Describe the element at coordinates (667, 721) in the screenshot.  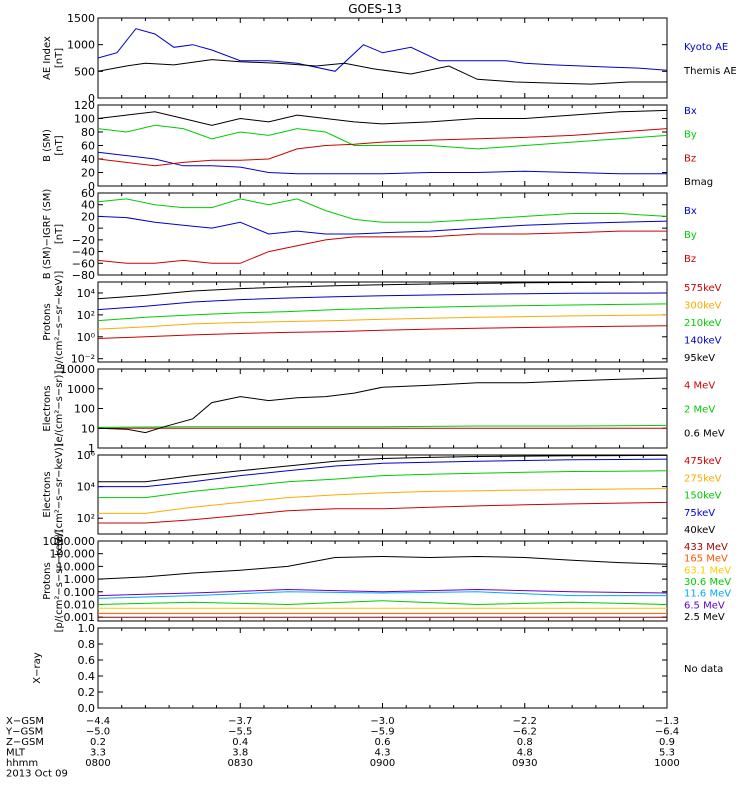
I see `x-axis-tick-value: −1.3` at that location.